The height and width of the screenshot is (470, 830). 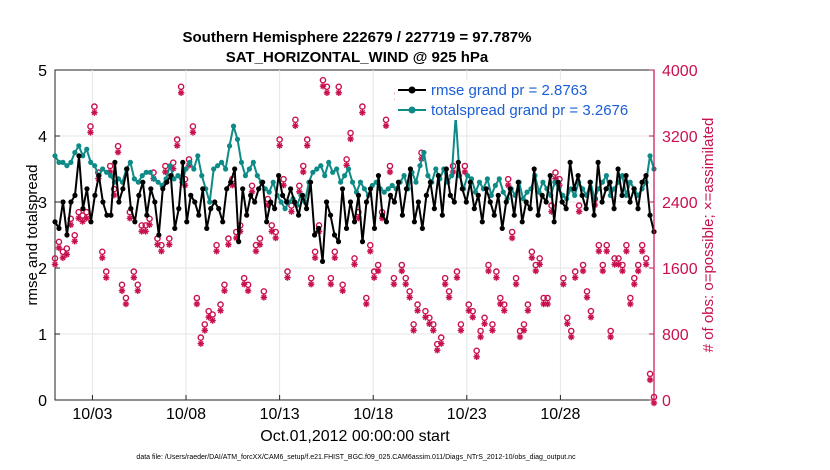 What do you see at coordinates (529, 110) in the screenshot?
I see `legend-label-spread: totalspread grand pr = 3.2676` at bounding box center [529, 110].